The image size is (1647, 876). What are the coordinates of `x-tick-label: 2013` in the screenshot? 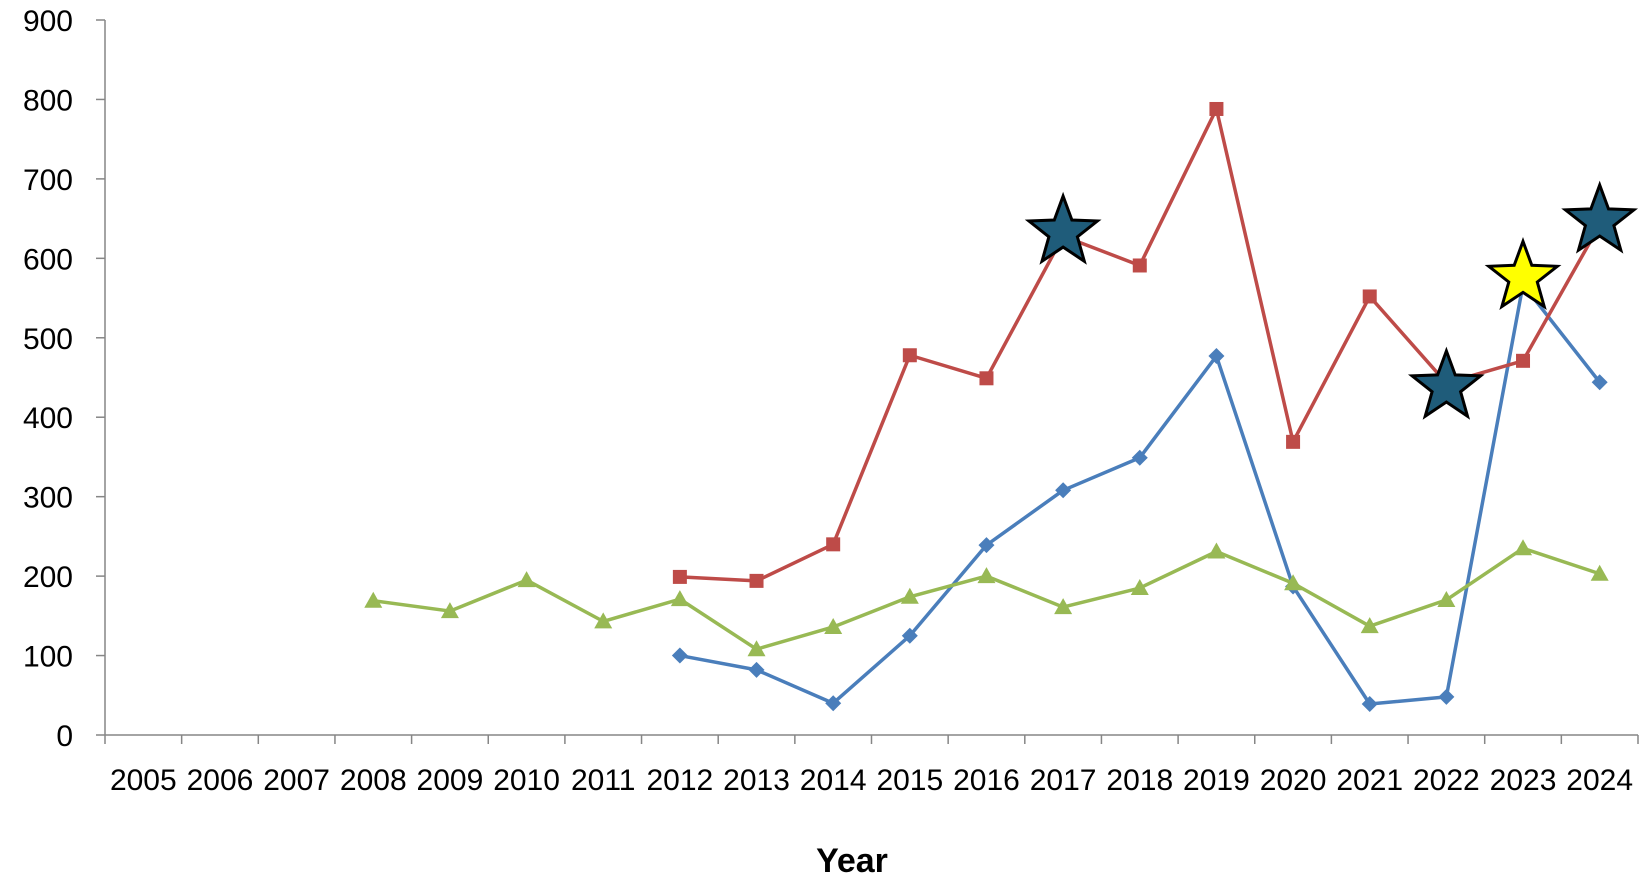 It's located at (756, 780).